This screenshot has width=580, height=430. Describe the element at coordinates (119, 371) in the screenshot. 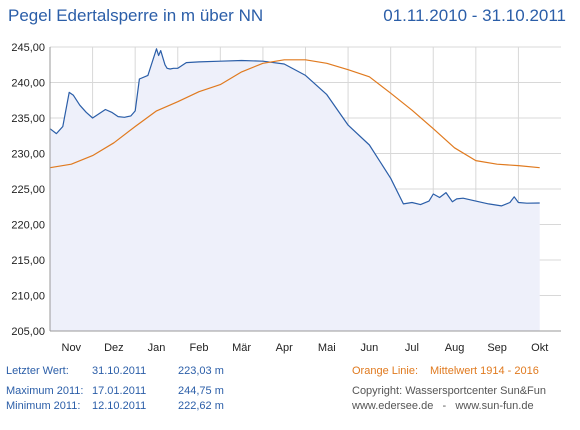

I see `last-value-date: 31.10.2011` at that location.